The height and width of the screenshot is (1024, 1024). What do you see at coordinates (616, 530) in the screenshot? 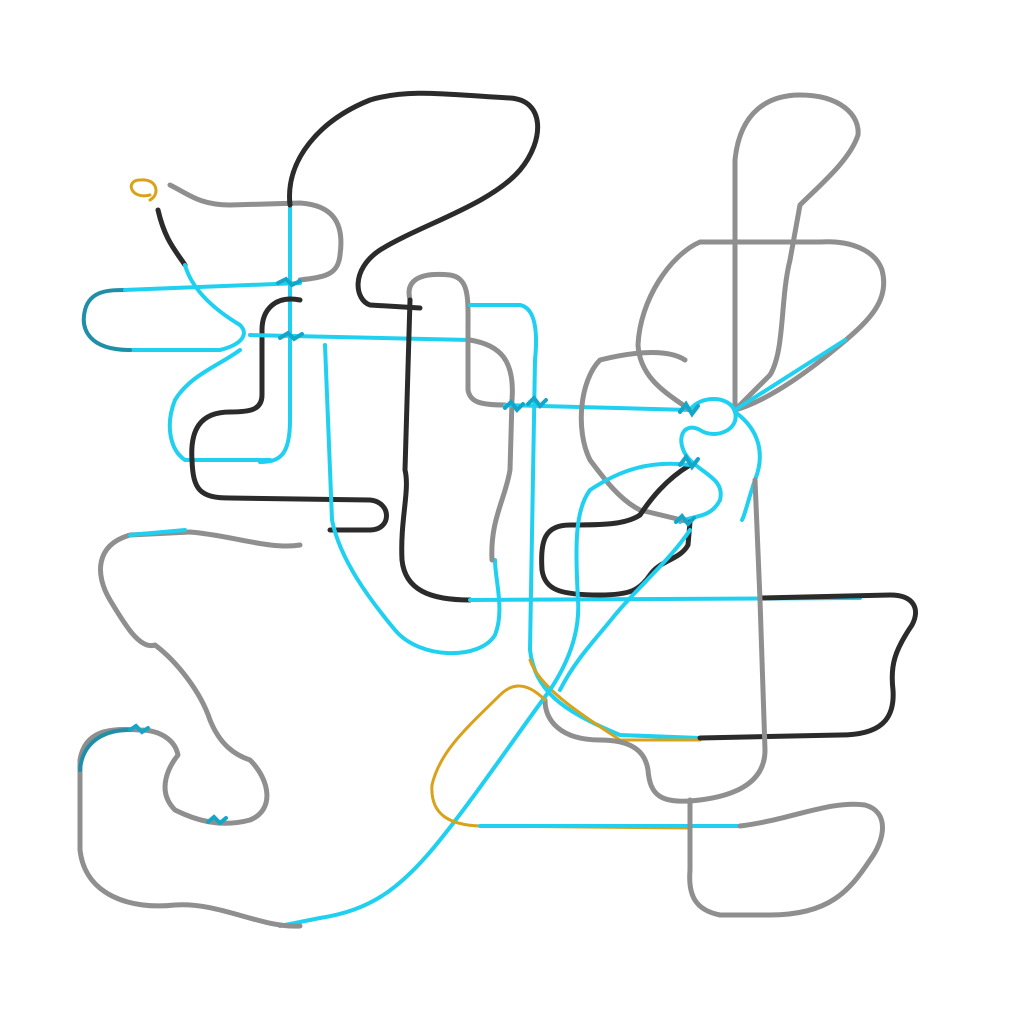
I see `strand-mid-loop-lower` at bounding box center [616, 530].